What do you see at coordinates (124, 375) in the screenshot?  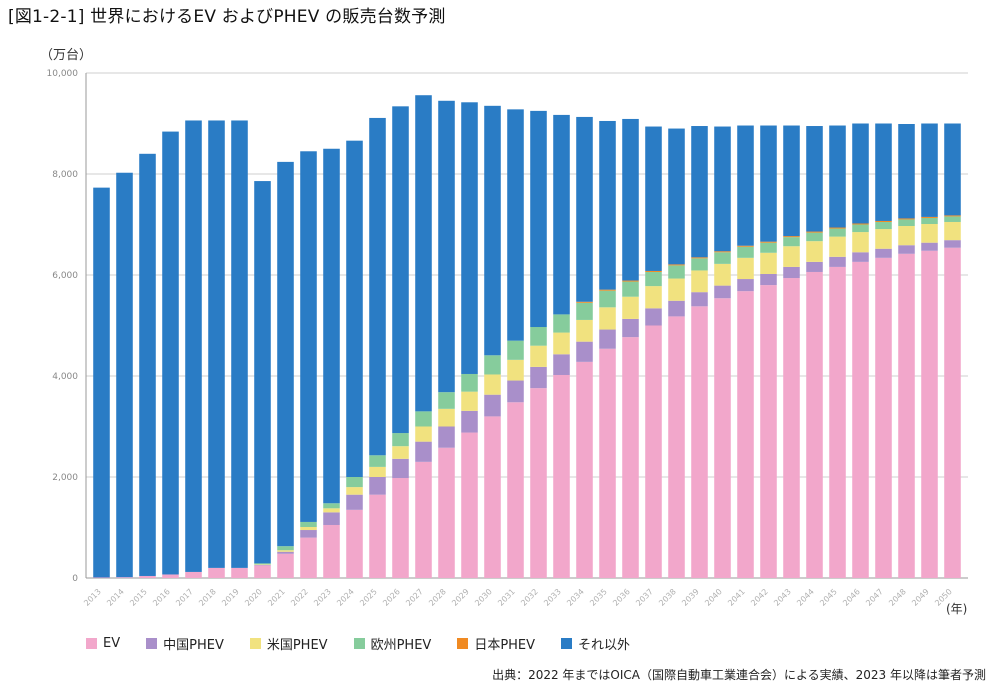 I see `bar-segment-2014-それ以外` at bounding box center [124, 375].